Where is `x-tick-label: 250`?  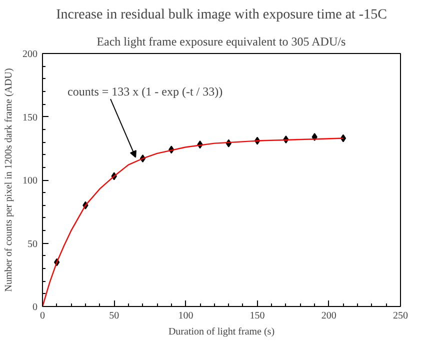 x-tick-label: 250 is located at coordinates (400, 316).